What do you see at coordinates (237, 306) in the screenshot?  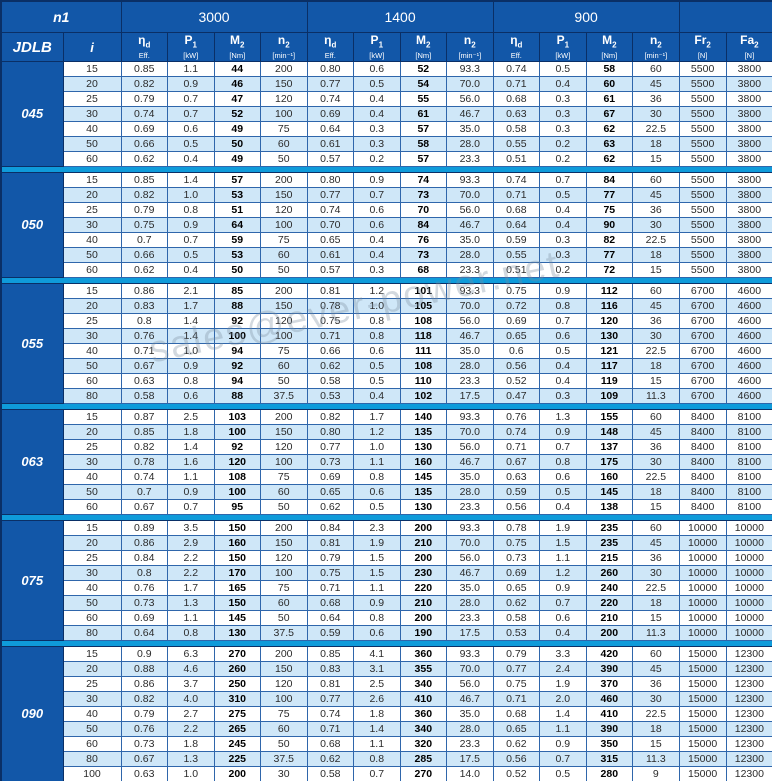 I see `output-torque-value: 88` at bounding box center [237, 306].